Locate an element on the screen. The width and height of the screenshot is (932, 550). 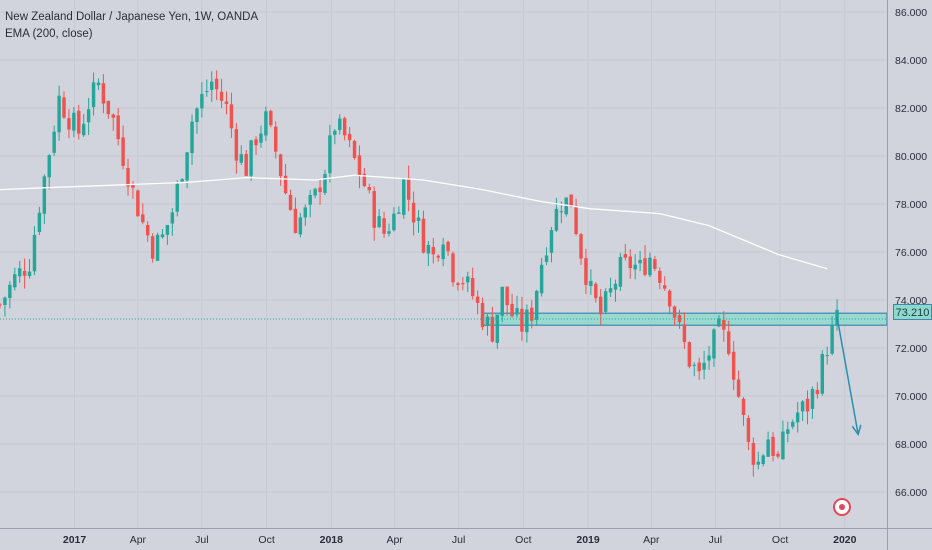
y-tick-label: 66.000 is located at coordinates (911, 493).